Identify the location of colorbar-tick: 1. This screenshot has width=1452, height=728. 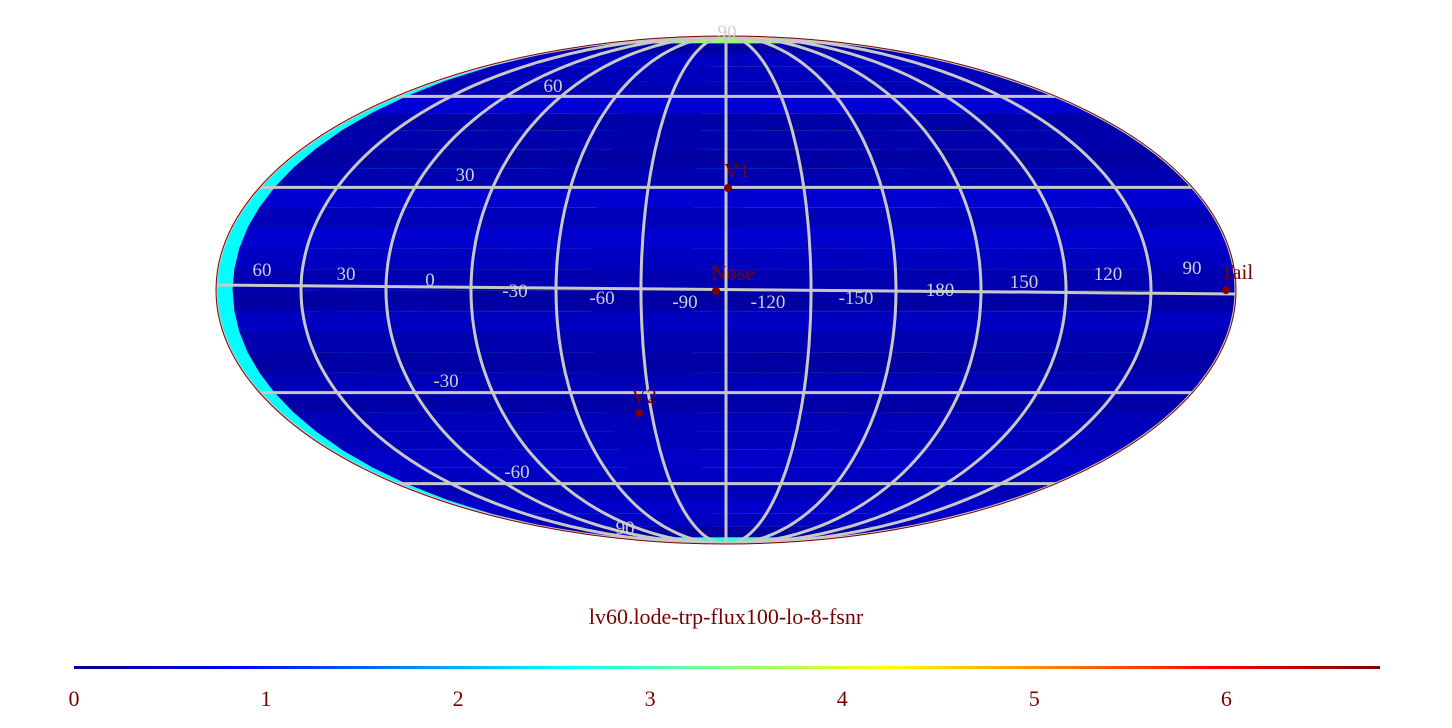
(266, 698).